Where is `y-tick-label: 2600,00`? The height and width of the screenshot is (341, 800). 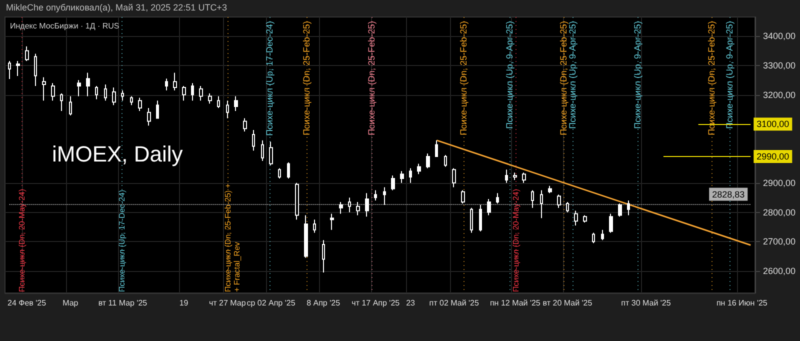 y-tick-label: 2600,00 is located at coordinates (779, 271).